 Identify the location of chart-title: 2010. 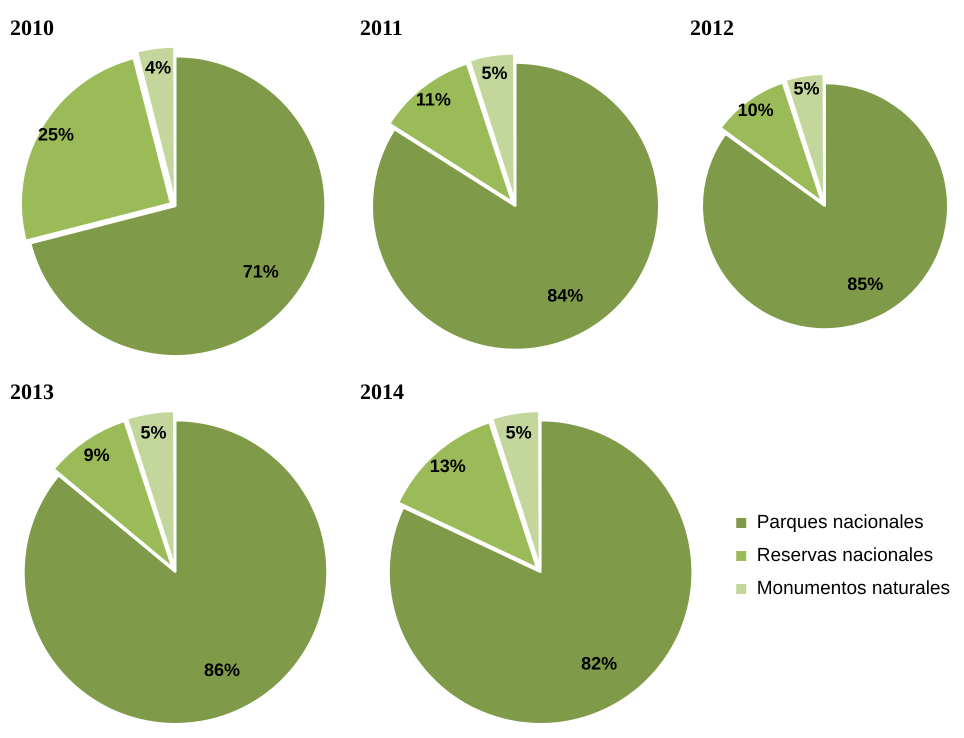
(32, 27).